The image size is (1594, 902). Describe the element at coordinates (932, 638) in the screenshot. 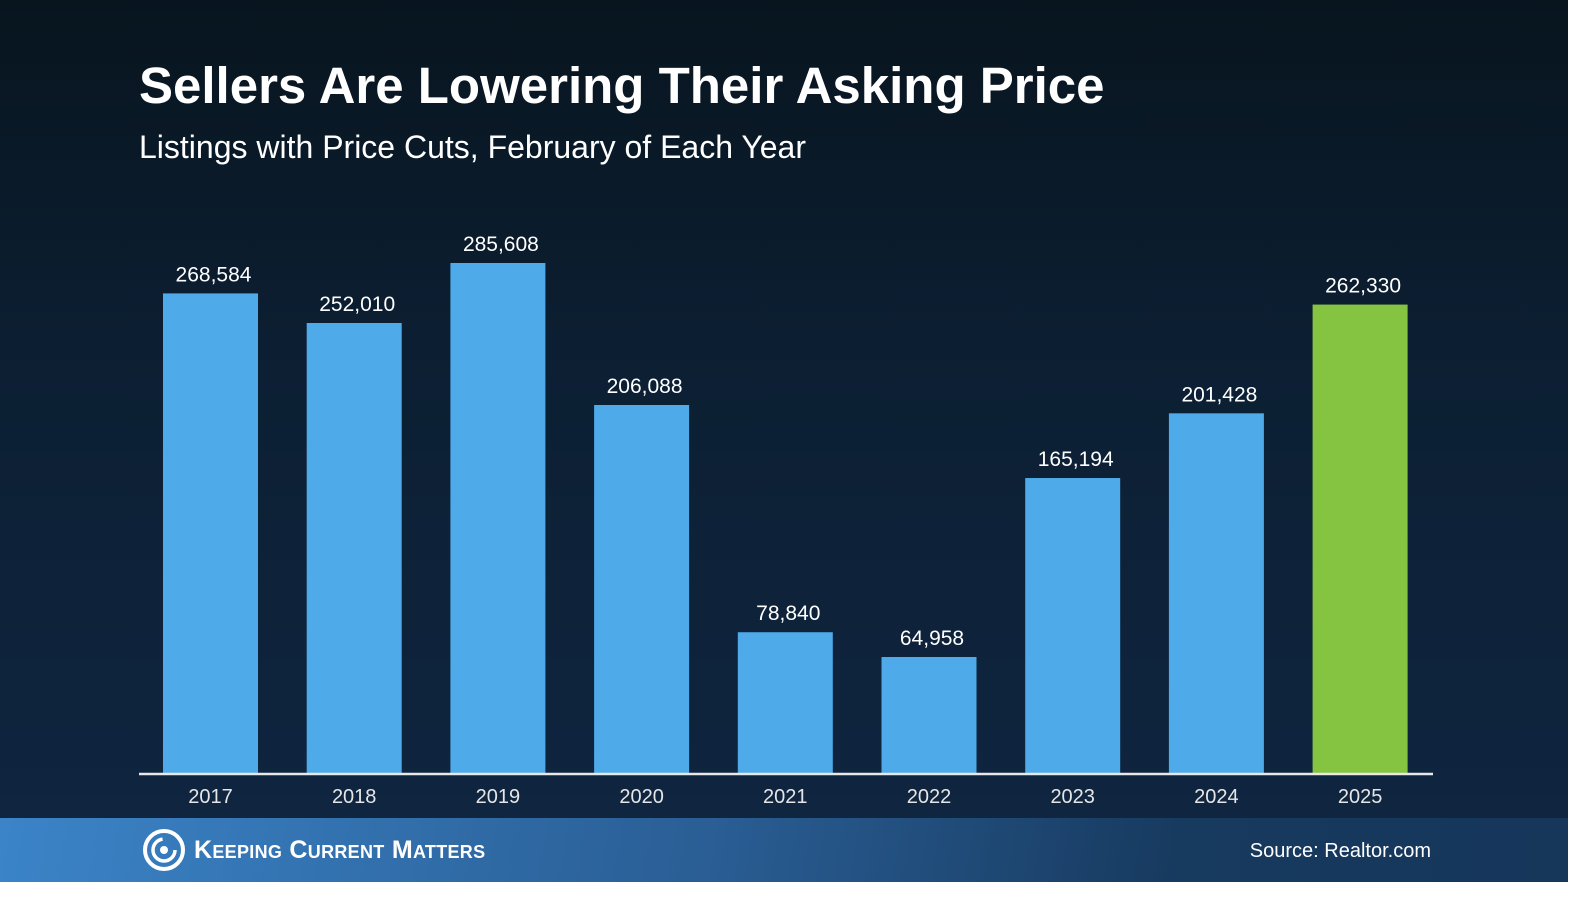

I see `data-label: 64,958` at that location.